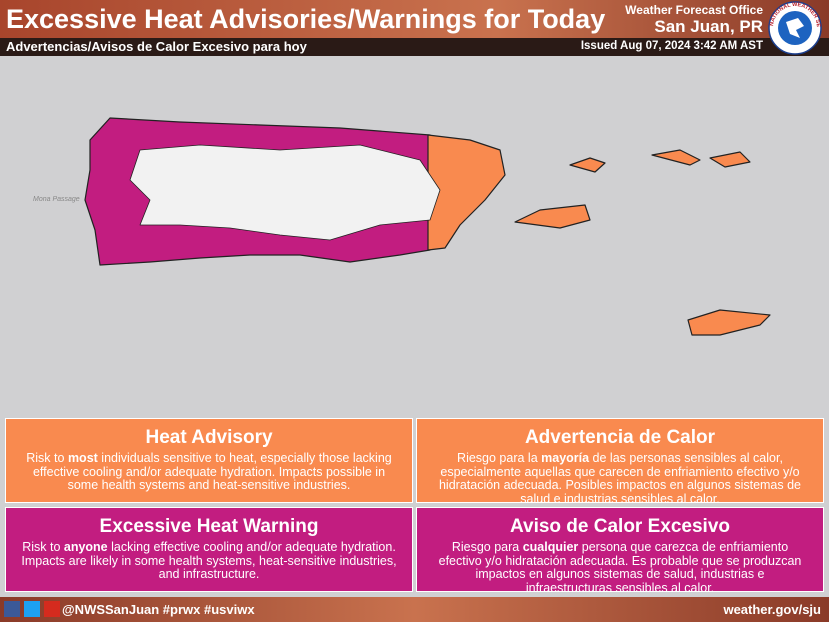 The height and width of the screenshot is (622, 829). What do you see at coordinates (708, 26) in the screenshot?
I see `location: San Juan, PR` at bounding box center [708, 26].